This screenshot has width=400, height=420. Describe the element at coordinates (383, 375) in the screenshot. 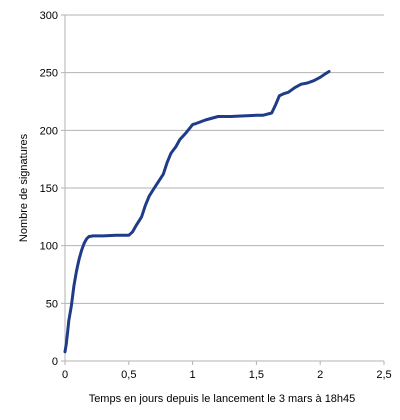

I see `x-tick-label: 2,5` at that location.